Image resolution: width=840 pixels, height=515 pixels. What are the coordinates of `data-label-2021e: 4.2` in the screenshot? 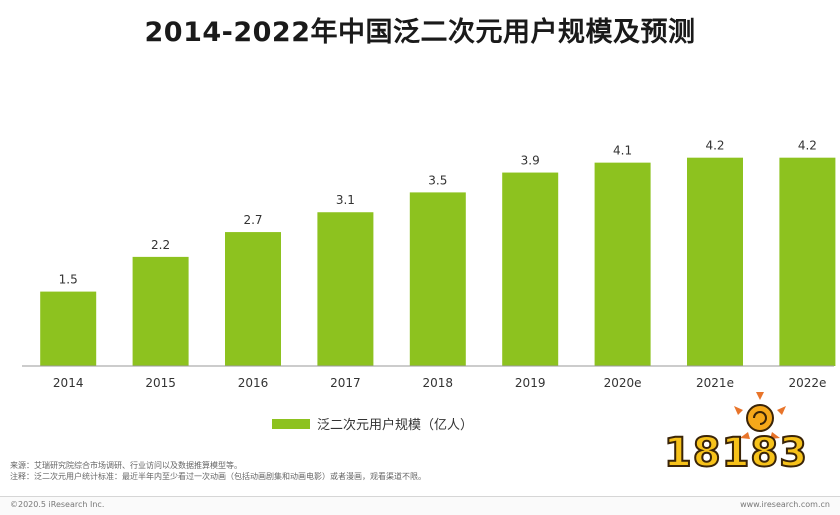 It's located at (714, 146).